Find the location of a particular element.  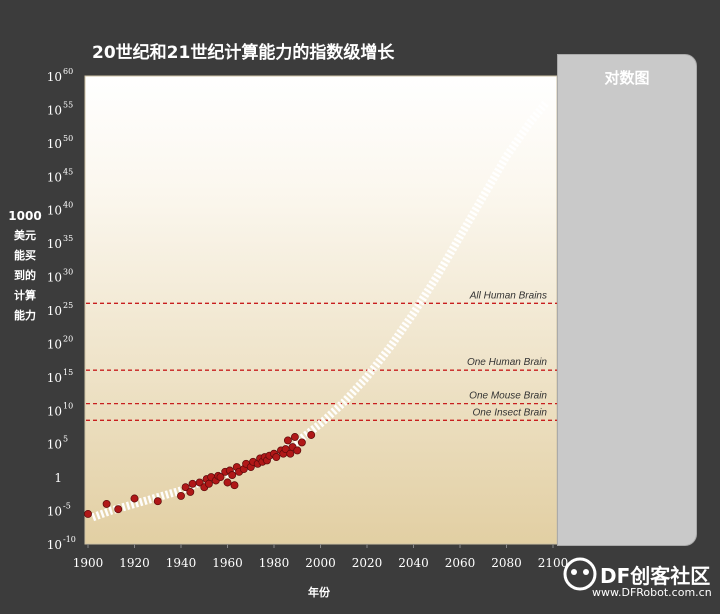

reference-line-label: One Human Brain is located at coordinates (507, 362).